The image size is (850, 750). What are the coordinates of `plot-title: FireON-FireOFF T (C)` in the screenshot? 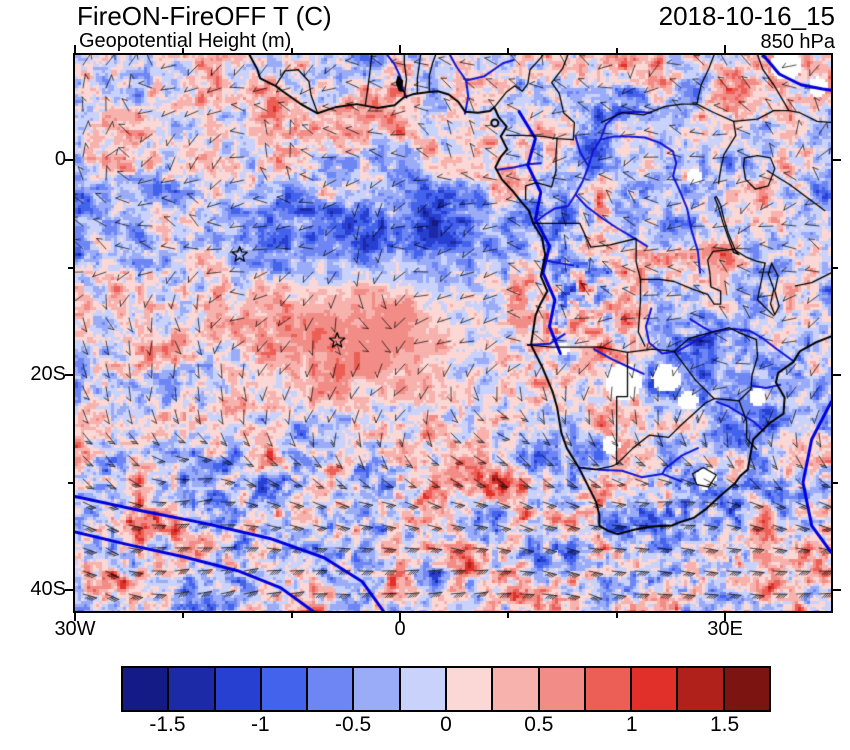 It's located at (204, 16).